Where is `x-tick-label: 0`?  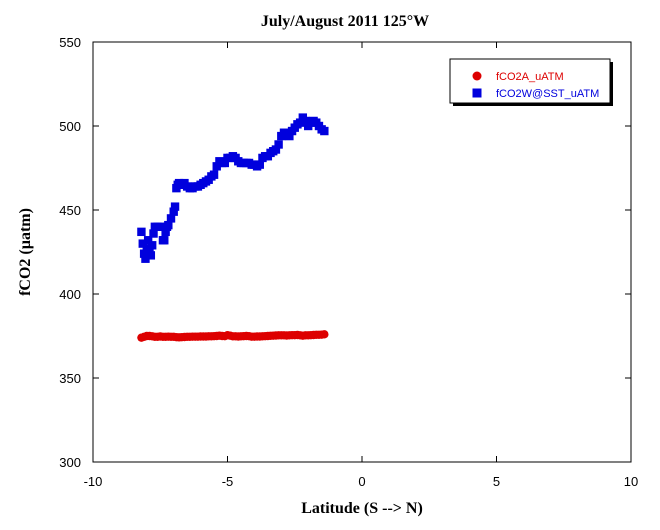 x-tick-label: 0 is located at coordinates (361, 481).